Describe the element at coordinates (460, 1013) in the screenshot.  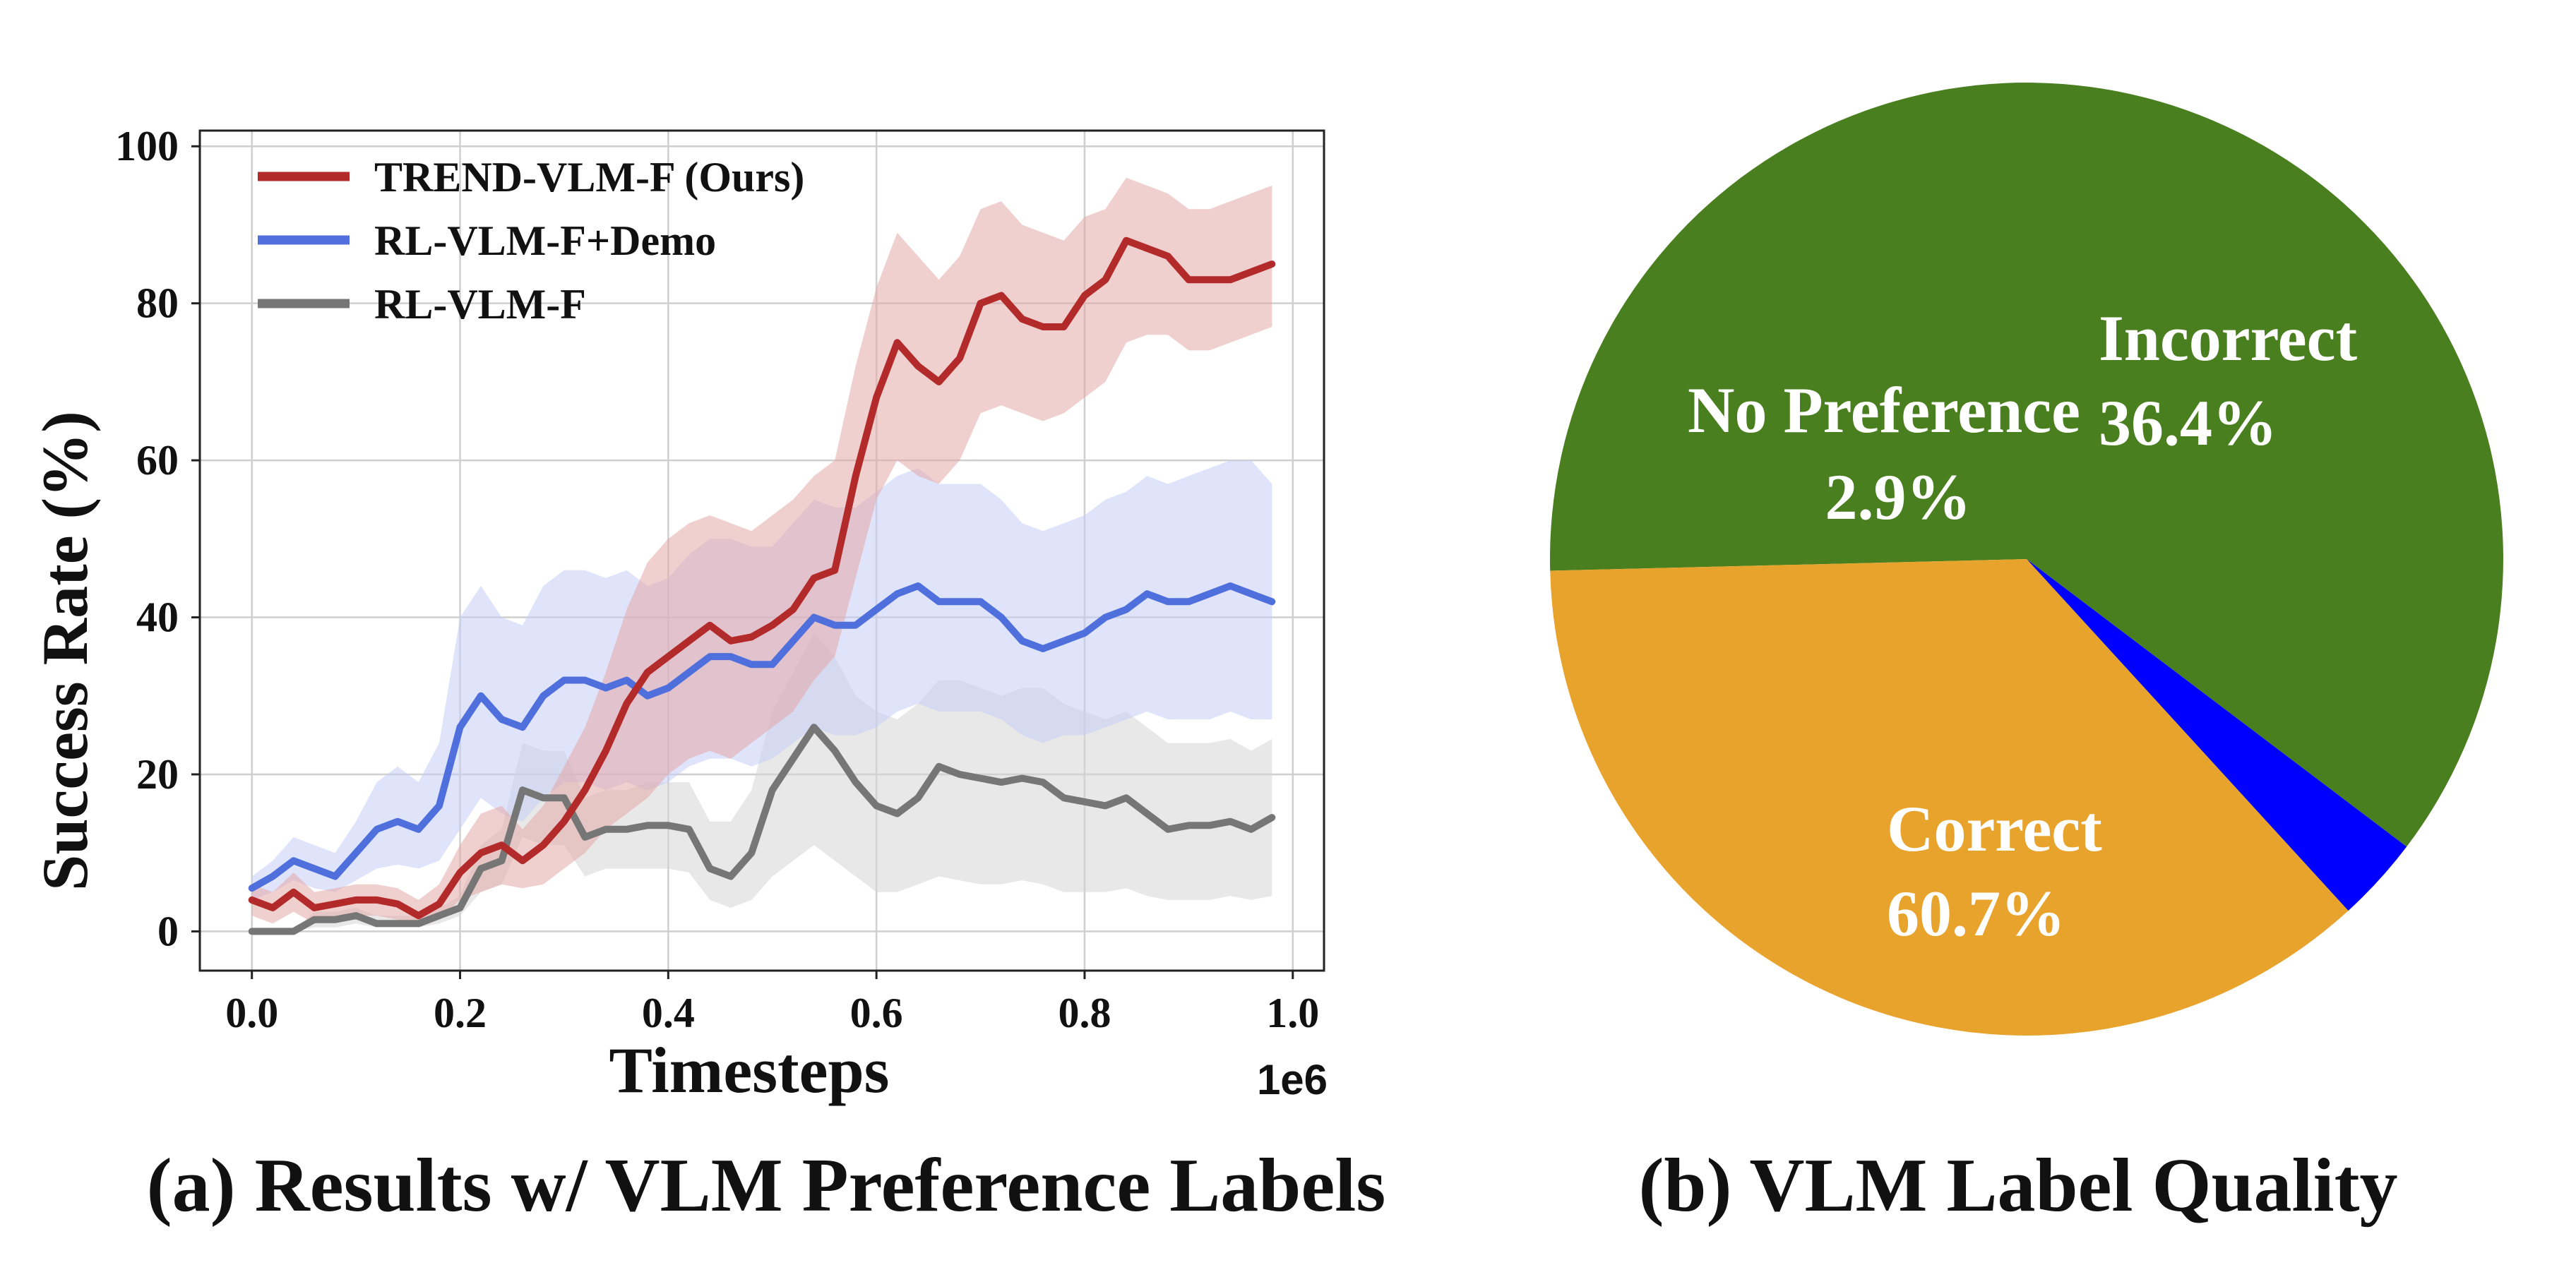
I see `x-tick-label: 0.2` at that location.